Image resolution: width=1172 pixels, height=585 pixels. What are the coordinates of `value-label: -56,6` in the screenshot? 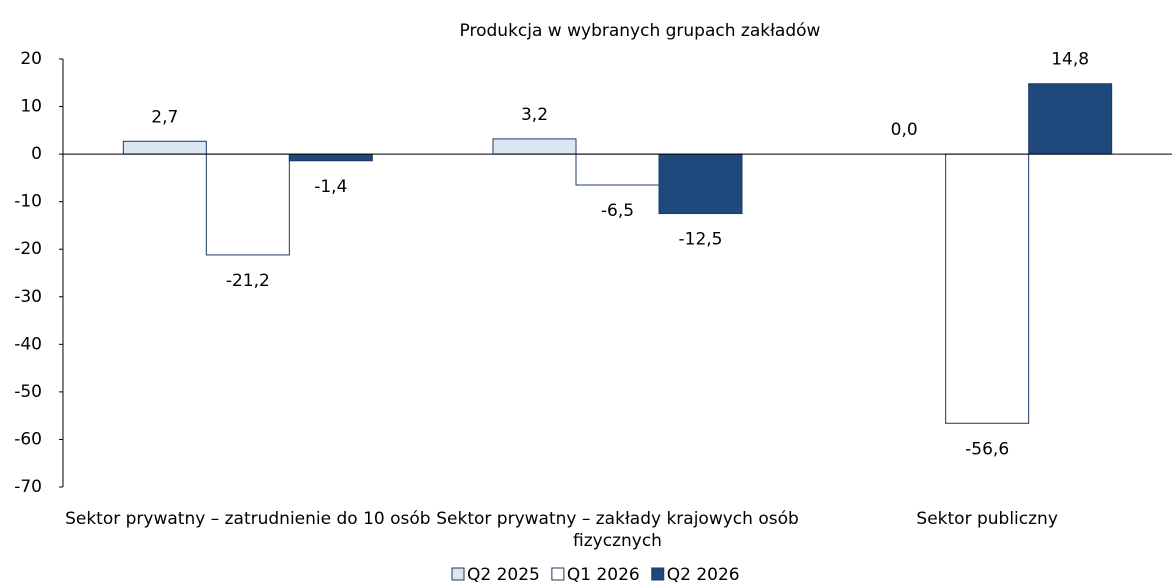 It's located at (987, 449).